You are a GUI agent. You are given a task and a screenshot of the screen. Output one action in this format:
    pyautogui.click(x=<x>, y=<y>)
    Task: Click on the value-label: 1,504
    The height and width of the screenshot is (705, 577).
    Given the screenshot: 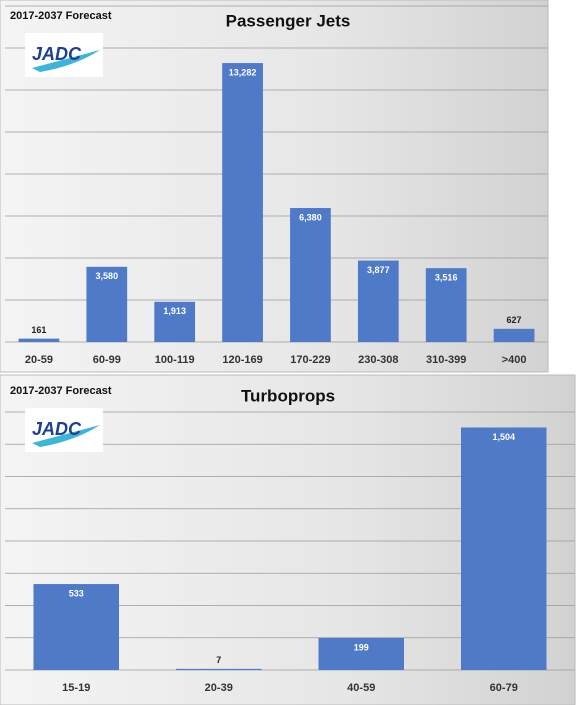 What is the action you would take?
    pyautogui.click(x=503, y=437)
    